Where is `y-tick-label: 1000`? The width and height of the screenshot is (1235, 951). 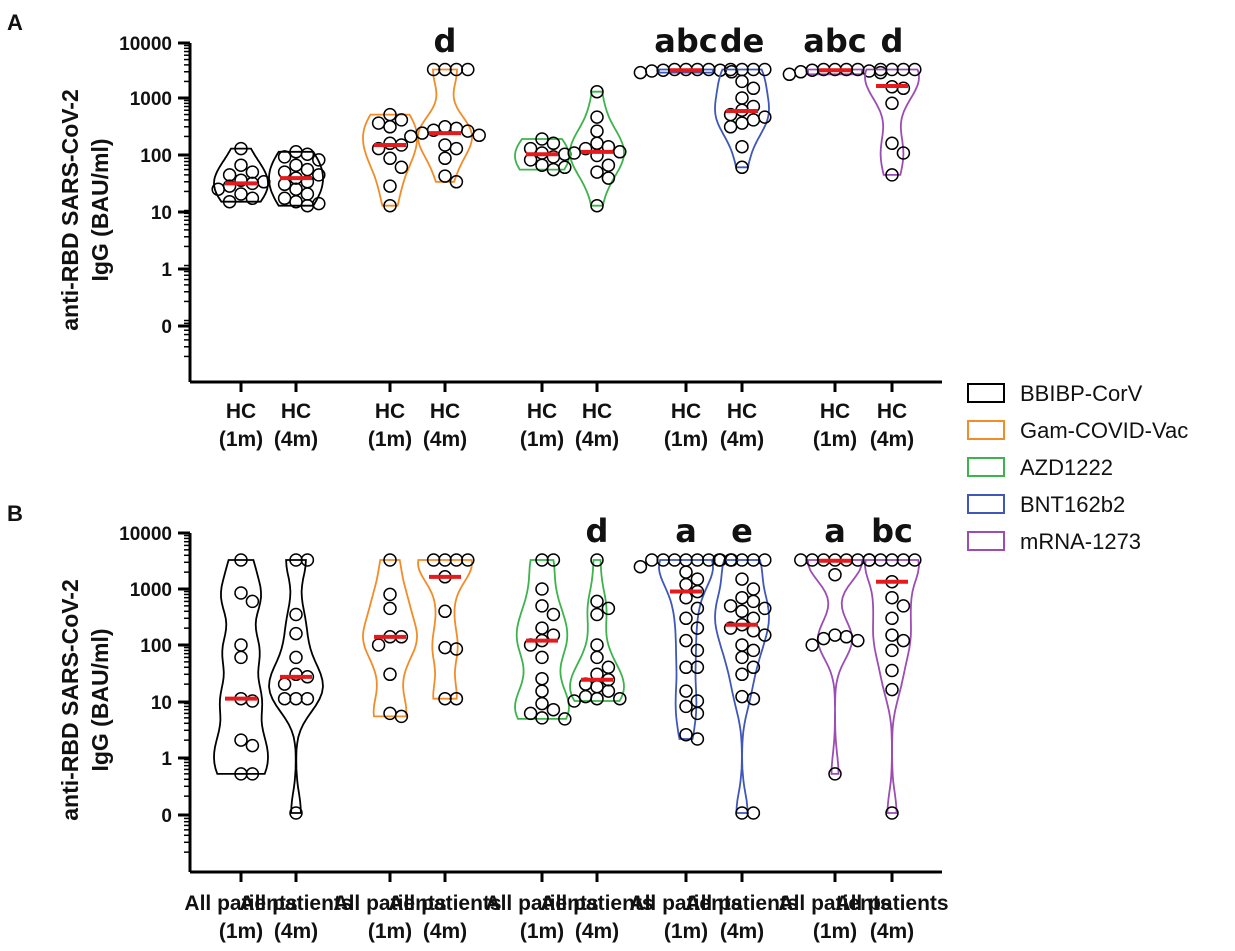
y-tick-label: 1000 is located at coordinates (151, 590).